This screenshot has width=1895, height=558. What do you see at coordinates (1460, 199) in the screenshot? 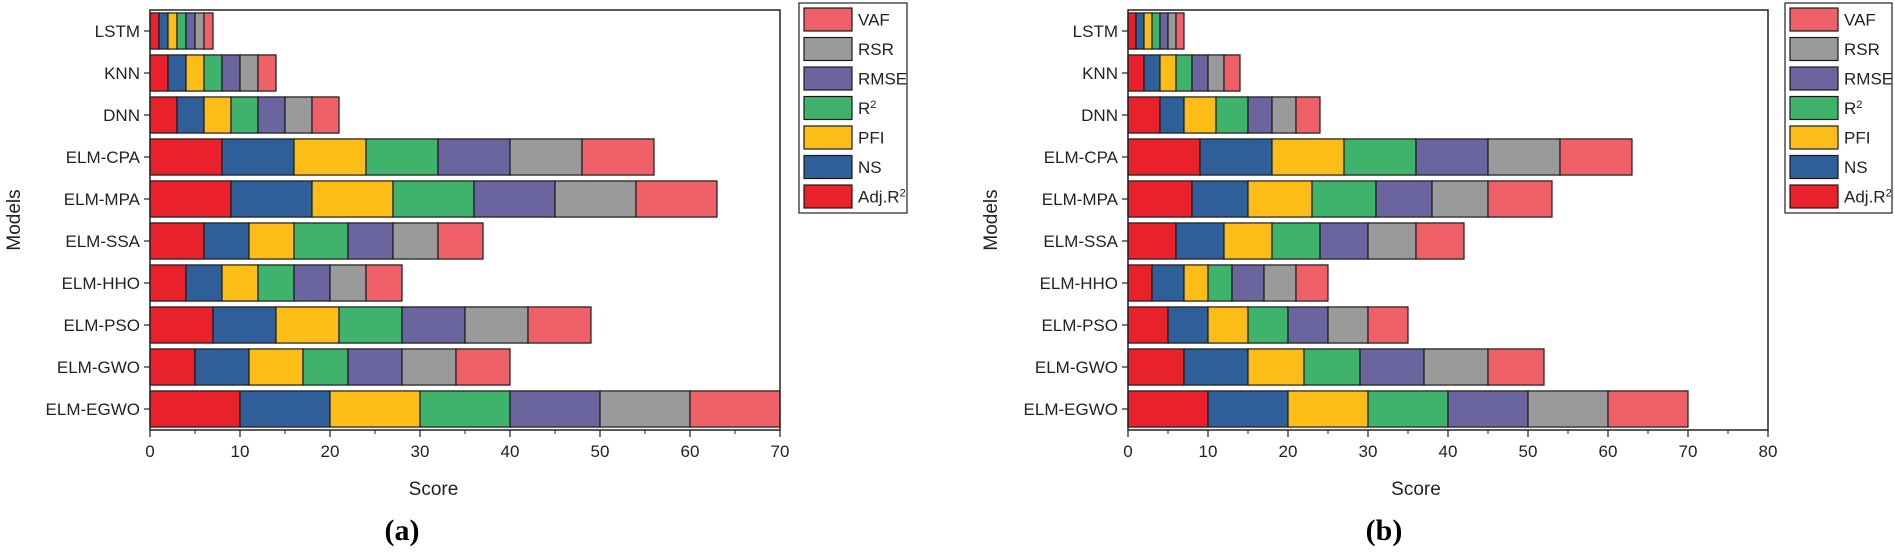
I see `bar-elm-mpa-rsr` at bounding box center [1460, 199].